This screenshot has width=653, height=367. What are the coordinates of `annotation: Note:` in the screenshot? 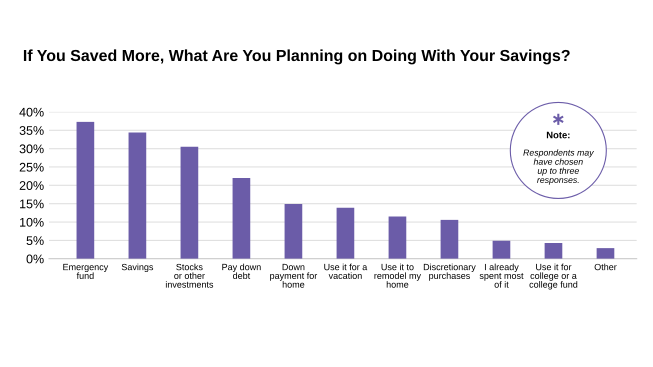 It's located at (558, 135).